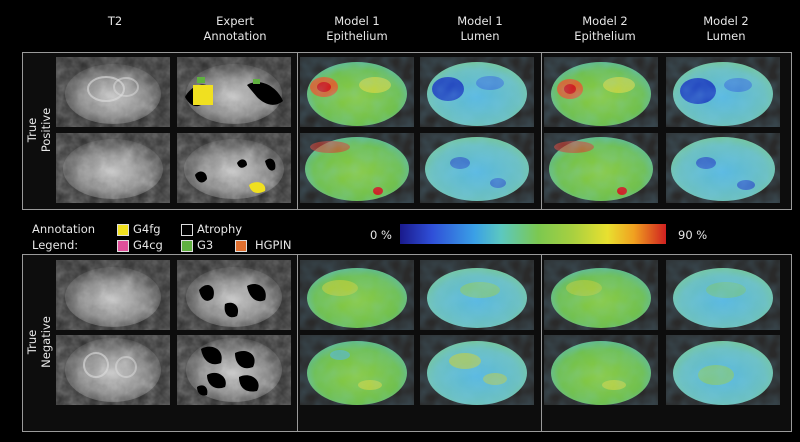 The height and width of the screenshot is (442, 800). What do you see at coordinates (187, 230) in the screenshot?
I see `legend-swatch-atrophy` at bounding box center [187, 230].